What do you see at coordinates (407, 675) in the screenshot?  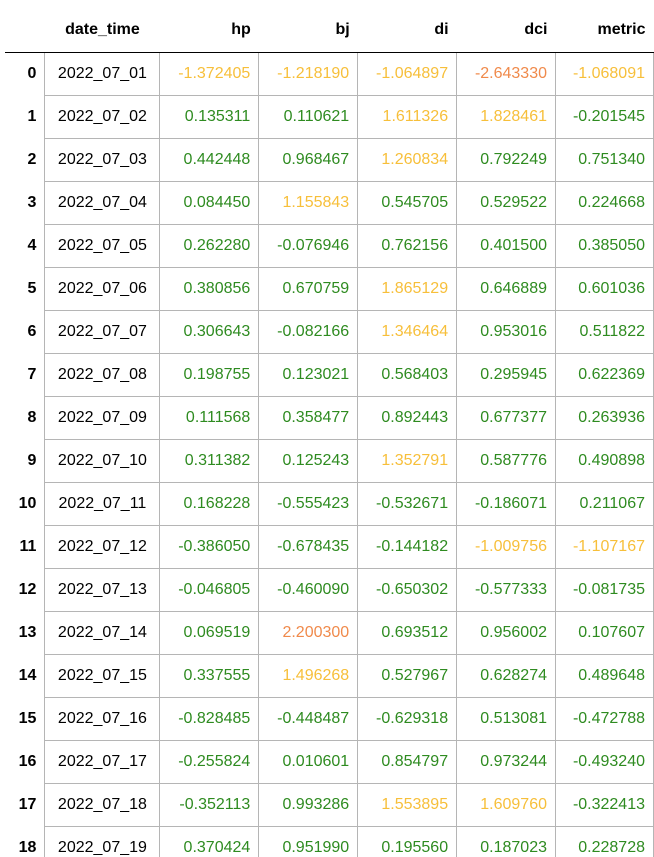 I see `di-cell: 0.527967` at bounding box center [407, 675].